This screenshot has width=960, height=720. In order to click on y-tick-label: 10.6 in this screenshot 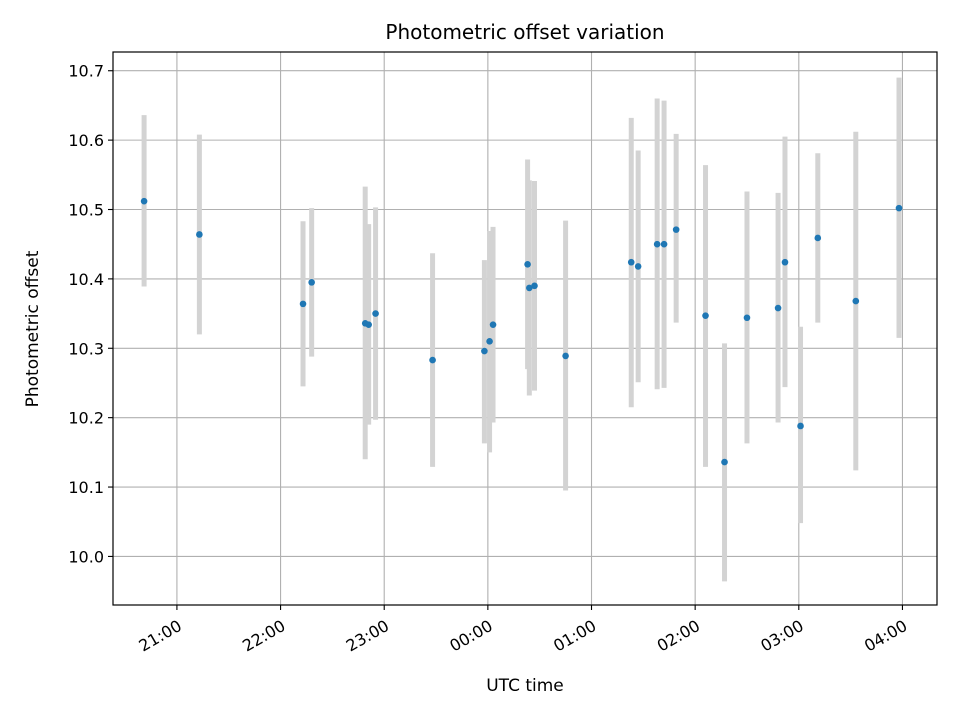, I will do `click(86, 140)`.